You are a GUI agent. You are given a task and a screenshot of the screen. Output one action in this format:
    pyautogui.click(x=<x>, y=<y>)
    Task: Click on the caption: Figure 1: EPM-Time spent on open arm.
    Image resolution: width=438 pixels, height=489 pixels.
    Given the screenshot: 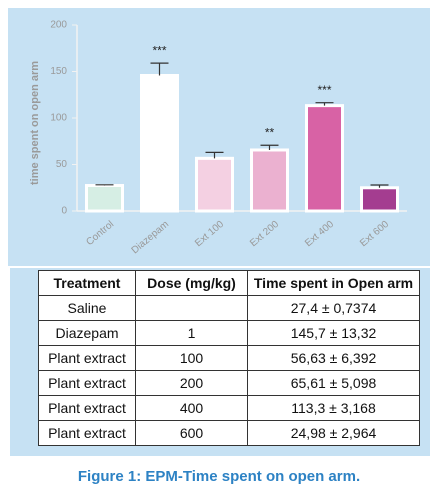 What is the action you would take?
    pyautogui.click(x=219, y=476)
    